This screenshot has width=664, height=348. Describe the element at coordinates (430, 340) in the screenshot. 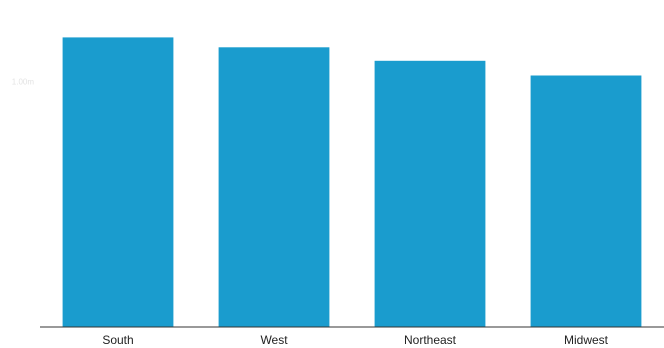

I see `x-tick-label-northeast: Northeast` at that location.